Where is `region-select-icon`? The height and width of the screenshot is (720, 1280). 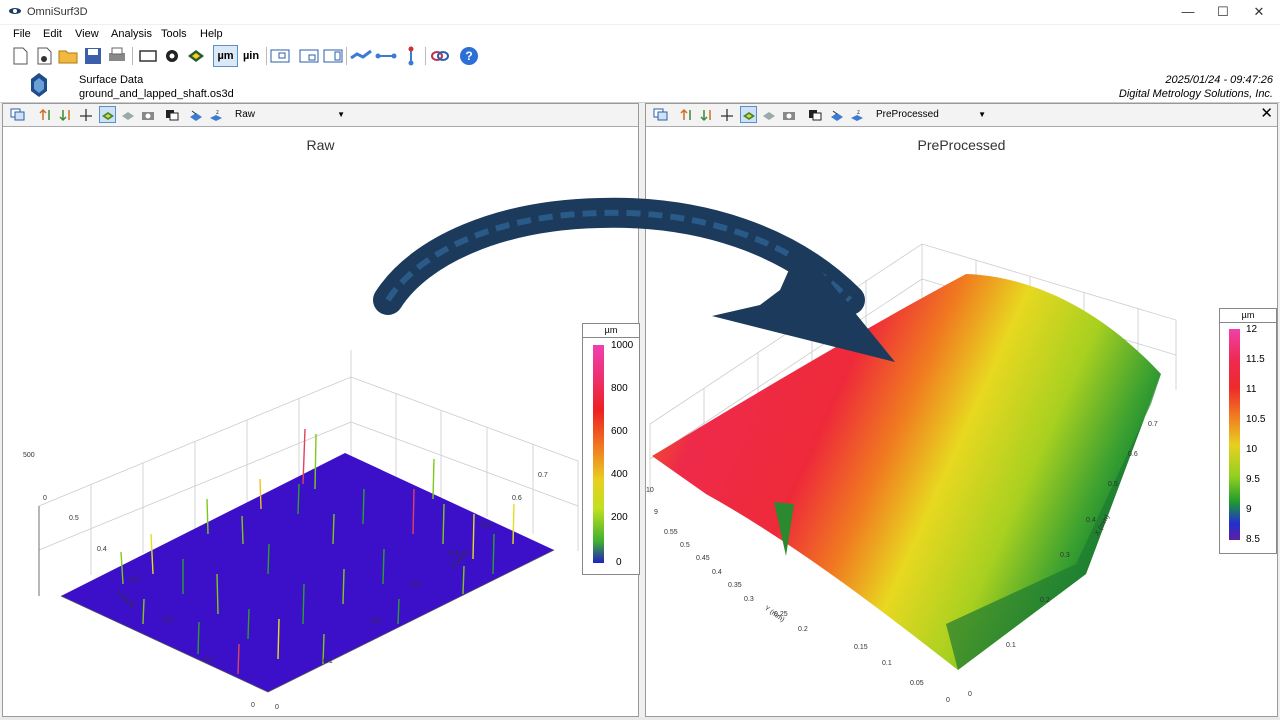
region-select-icon is located at coordinates (148, 56).